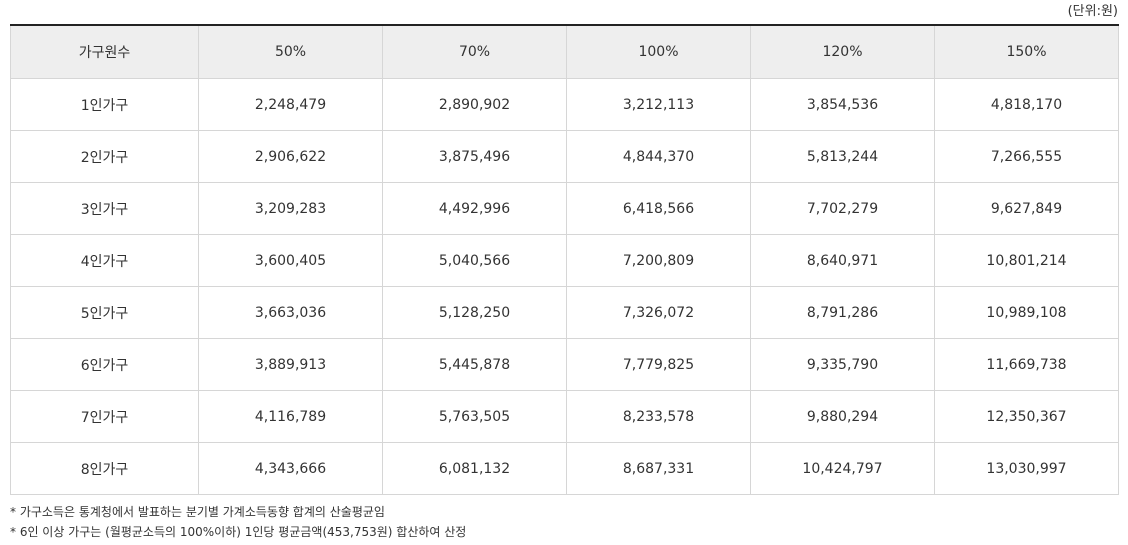 The height and width of the screenshot is (545, 1128). Describe the element at coordinates (1026, 260) in the screenshot. I see `table-cell: 10,801,214` at that location.